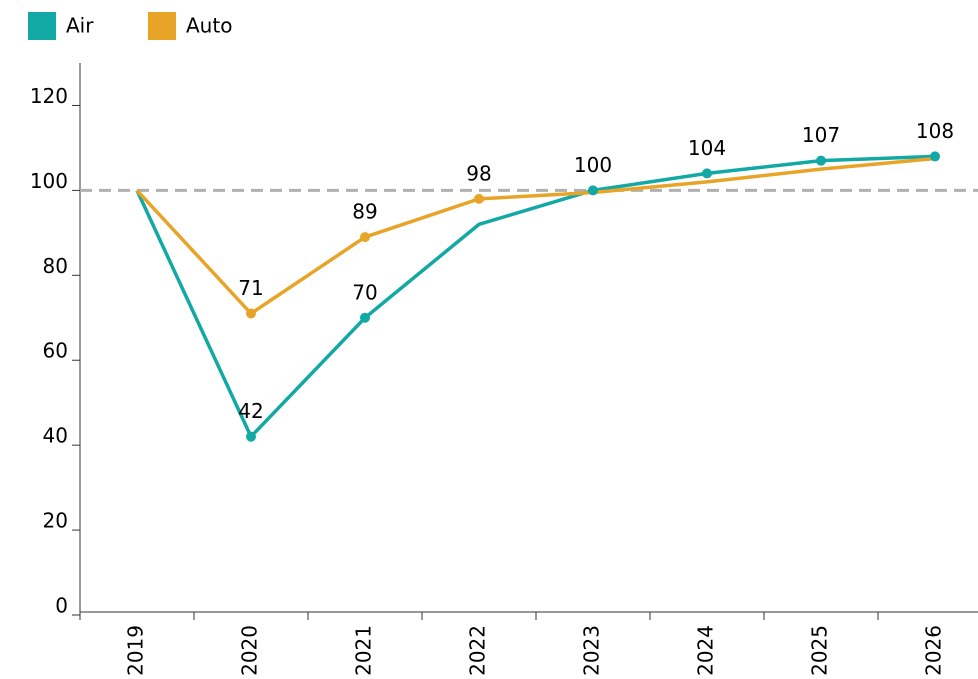 The image size is (978, 679). I want to click on data-label: 108, so click(935, 131).